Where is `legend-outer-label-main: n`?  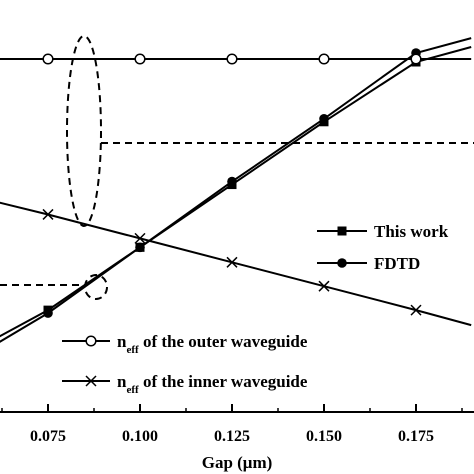
legend-outer-label-main: n is located at coordinates (122, 341).